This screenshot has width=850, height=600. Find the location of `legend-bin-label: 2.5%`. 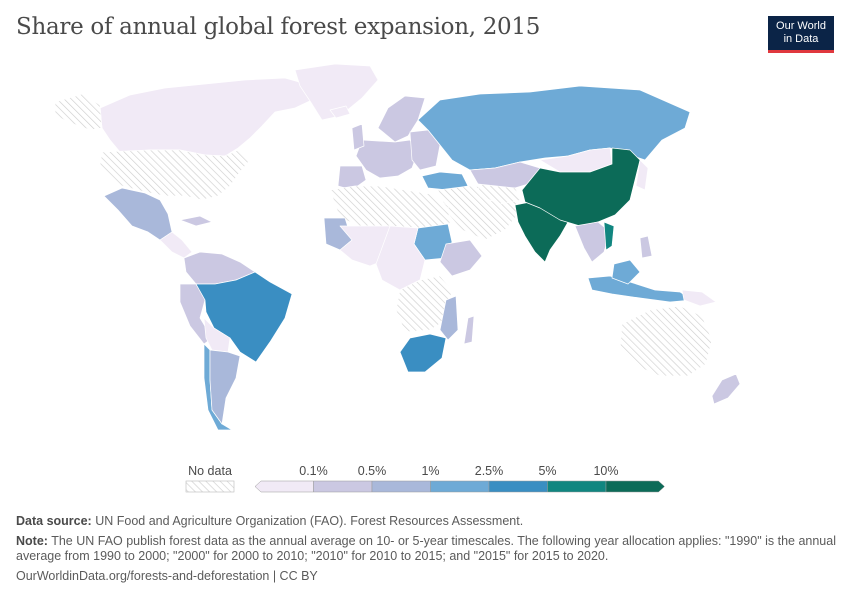

legend-bin-label: 2.5% is located at coordinates (489, 471).